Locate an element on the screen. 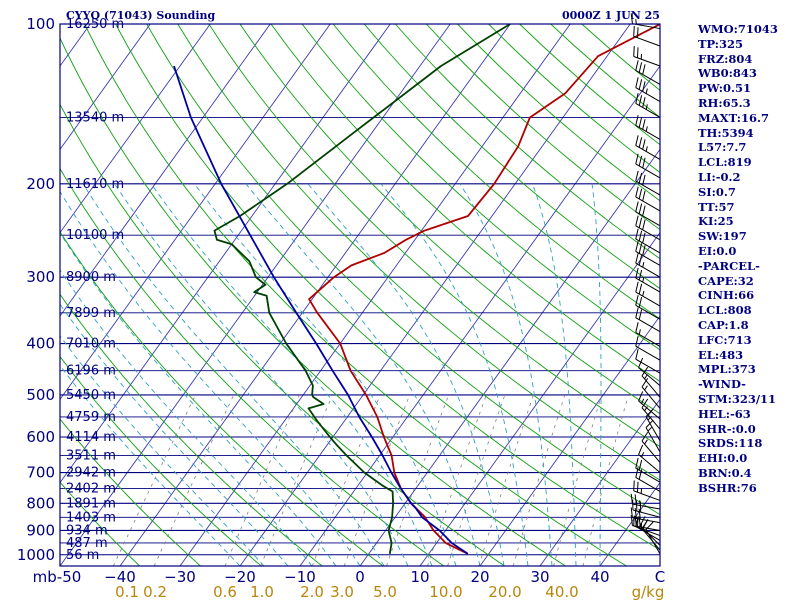  index-value: SW:197 is located at coordinates (722, 236).